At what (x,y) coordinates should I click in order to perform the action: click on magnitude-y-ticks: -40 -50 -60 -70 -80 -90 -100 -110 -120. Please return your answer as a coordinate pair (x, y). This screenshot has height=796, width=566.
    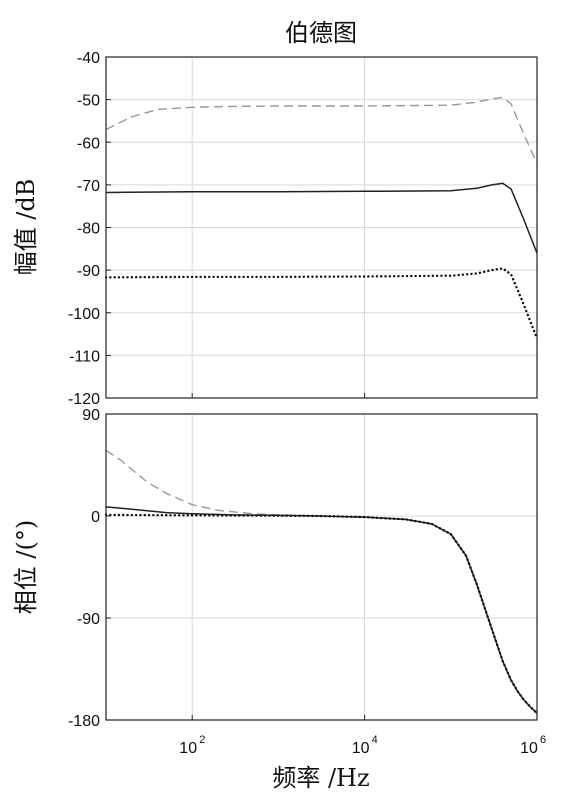
    Looking at the image, I should click on (89, 229).